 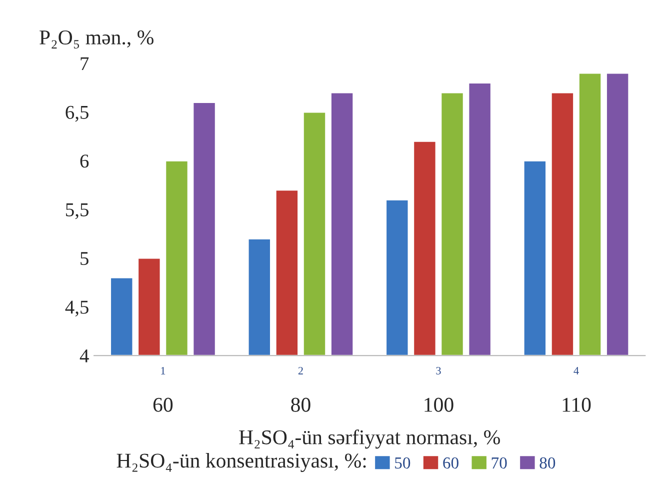 I want to click on y-axis-title: P₂O₅ mən., %, so click(x=97, y=39).